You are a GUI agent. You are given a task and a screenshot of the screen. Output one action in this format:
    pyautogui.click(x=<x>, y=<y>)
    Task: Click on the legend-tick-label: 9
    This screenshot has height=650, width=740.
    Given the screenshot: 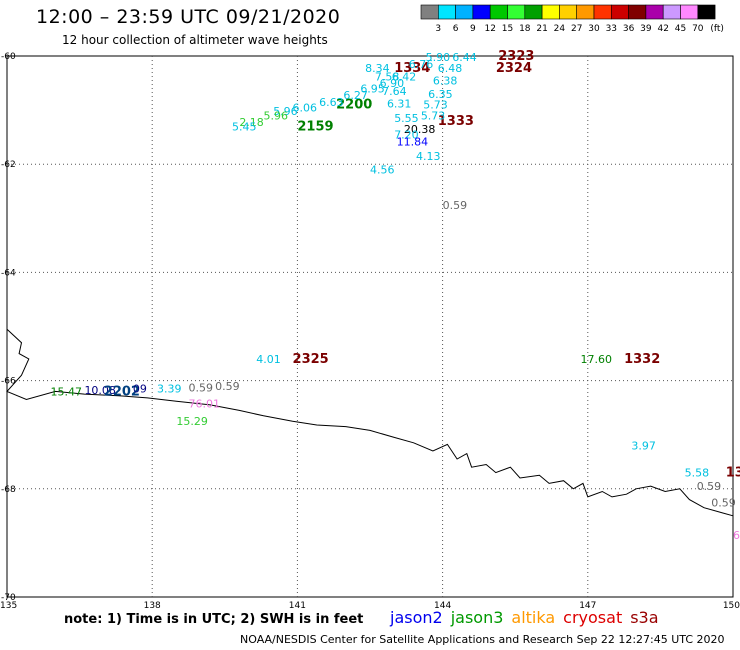 What is the action you would take?
    pyautogui.click(x=473, y=29)
    